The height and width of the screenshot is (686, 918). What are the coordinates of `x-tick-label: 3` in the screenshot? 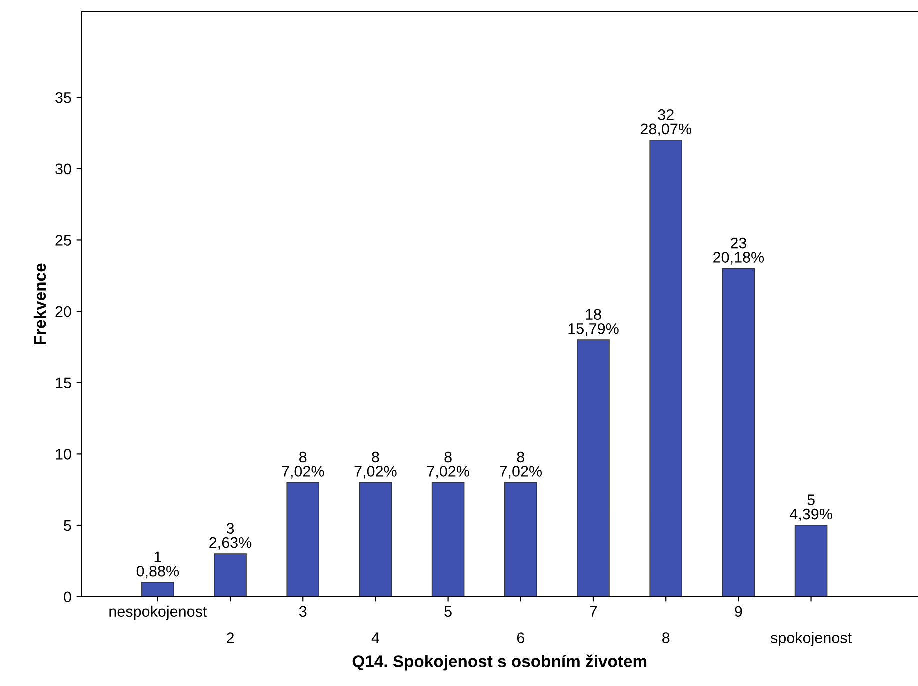 It's located at (303, 612).